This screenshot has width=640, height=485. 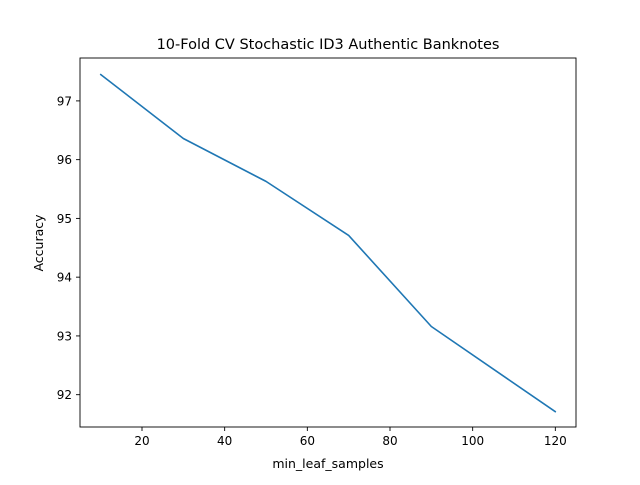 I want to click on x-tick-label: 80, so click(x=389, y=441).